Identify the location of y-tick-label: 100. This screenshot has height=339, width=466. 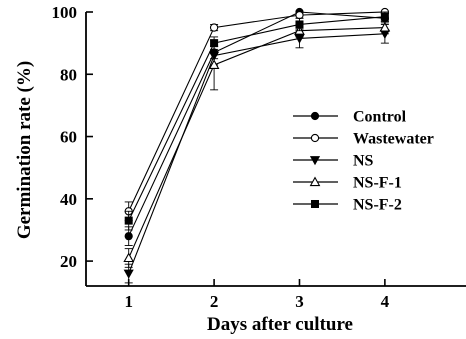
(65, 12).